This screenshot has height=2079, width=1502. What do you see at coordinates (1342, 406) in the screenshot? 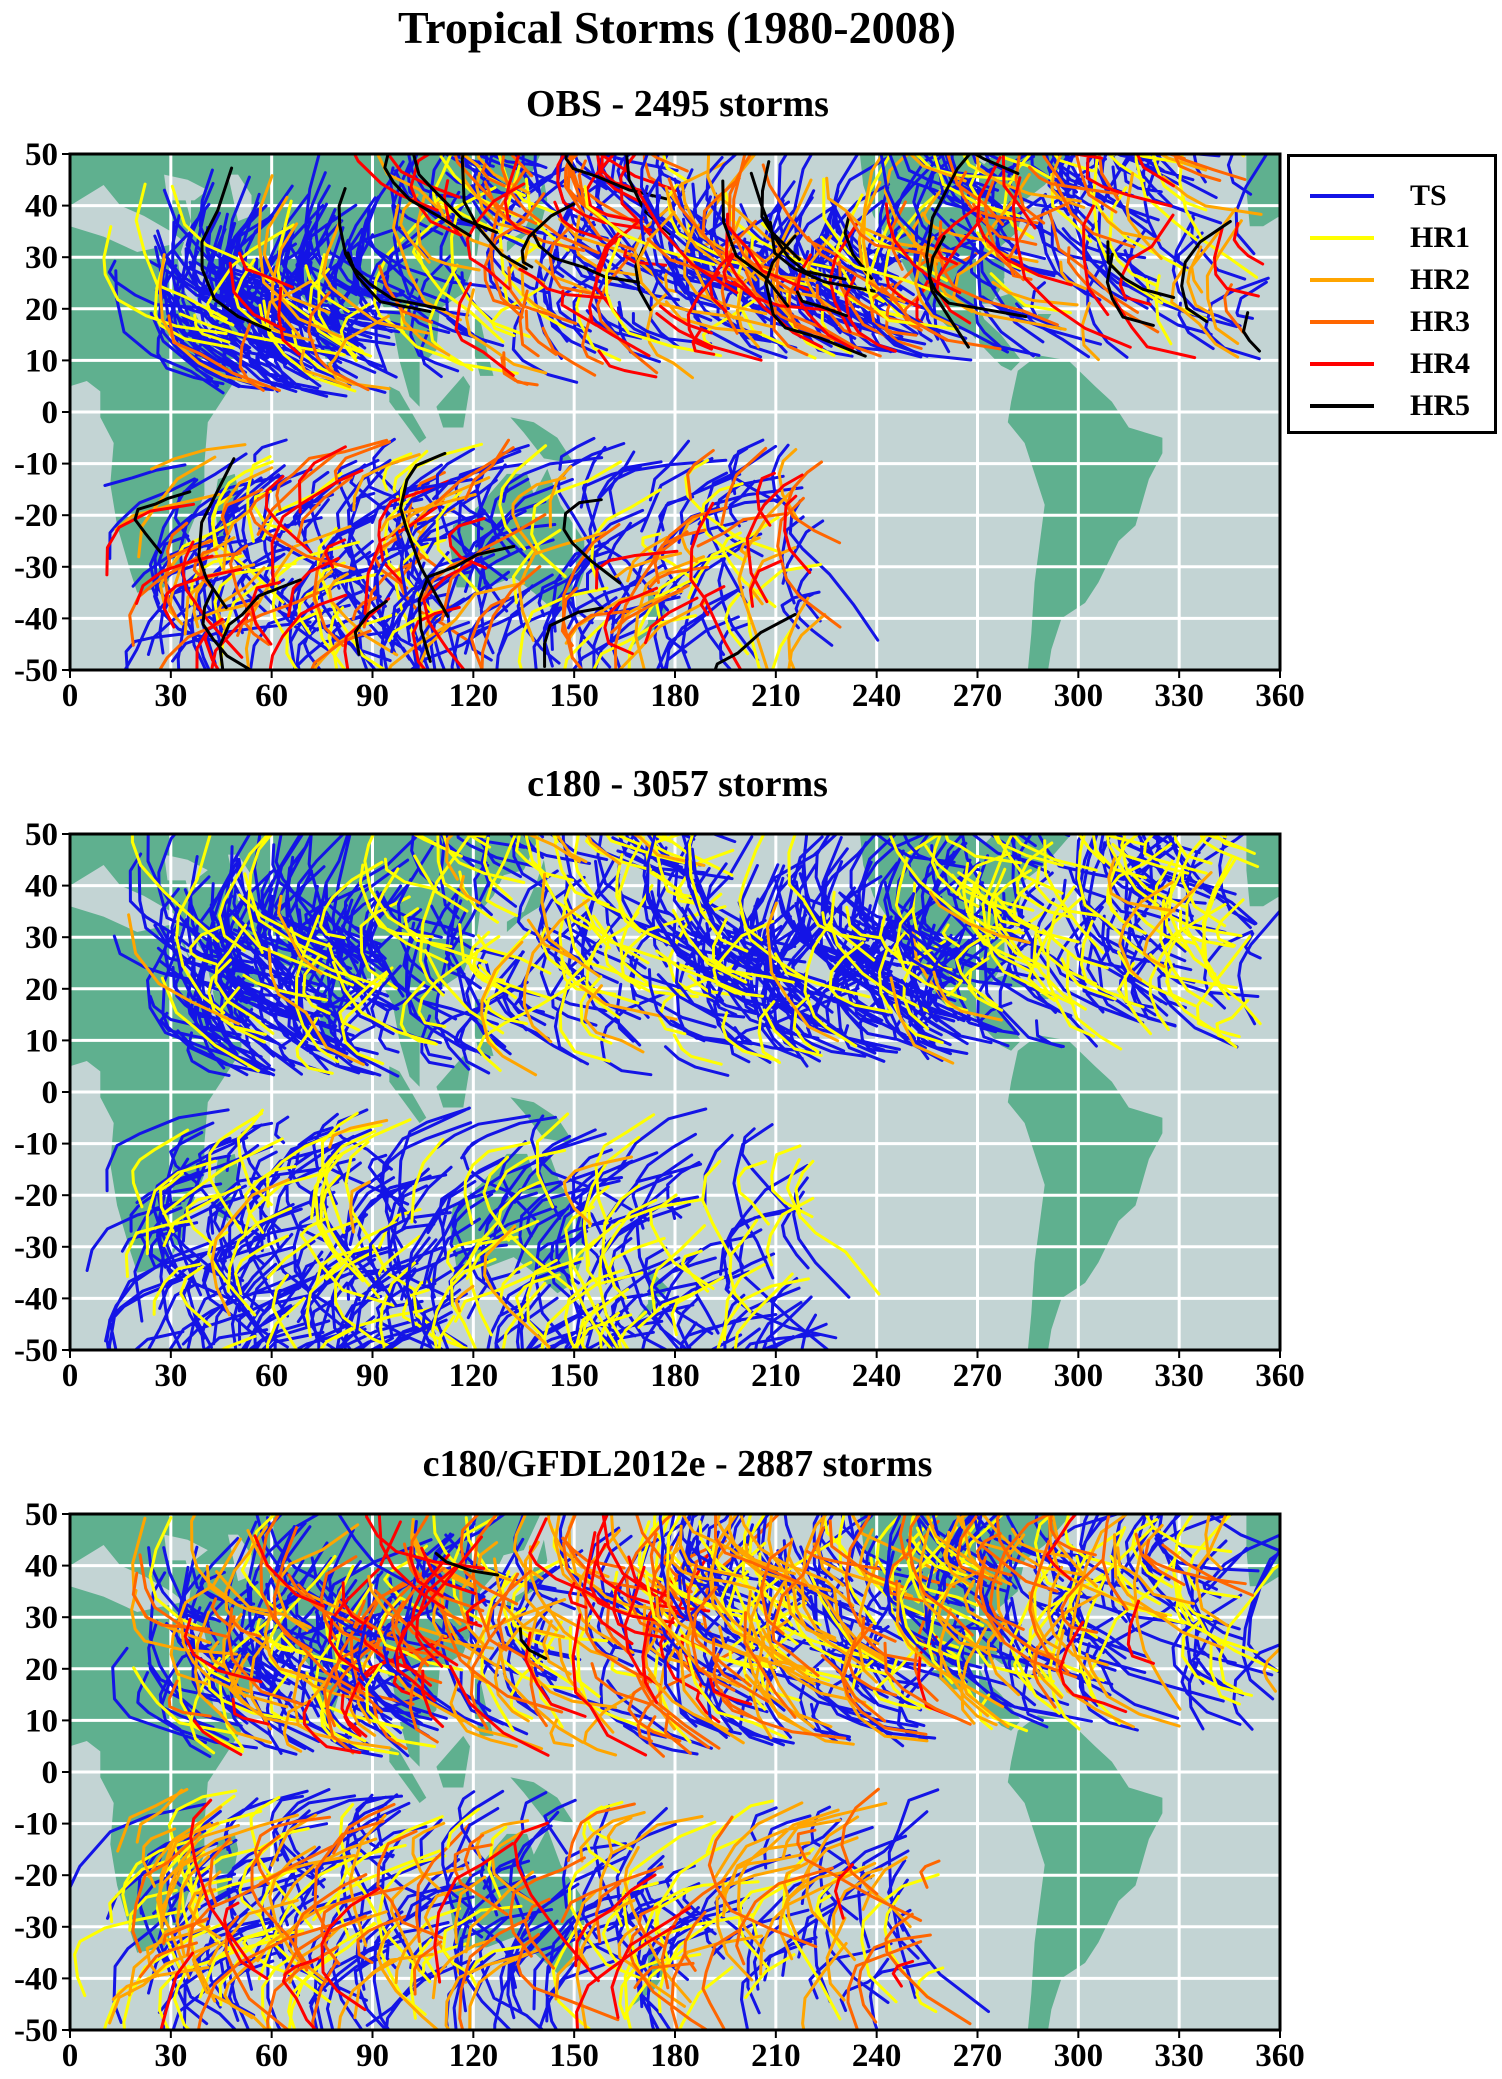
I see `legend-swatch-hr5` at bounding box center [1342, 406].